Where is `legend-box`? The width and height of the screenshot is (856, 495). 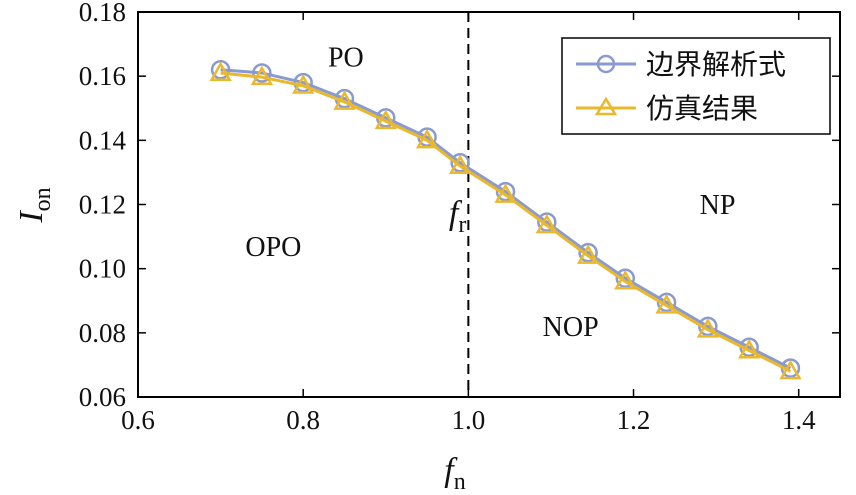 legend-box is located at coordinates (696, 86).